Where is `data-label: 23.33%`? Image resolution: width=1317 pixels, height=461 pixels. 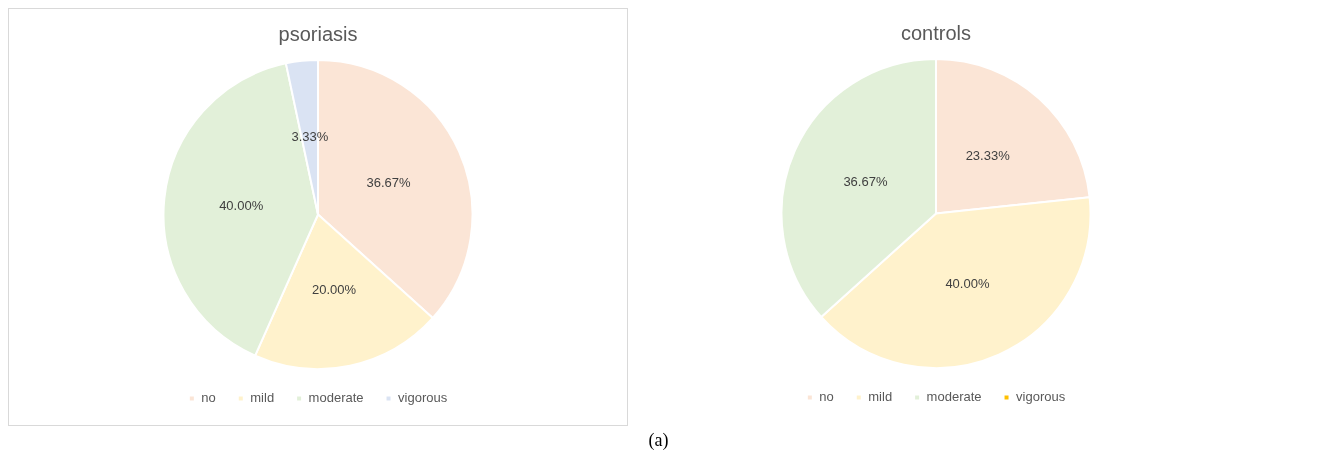 data-label: 23.33% is located at coordinates (988, 155).